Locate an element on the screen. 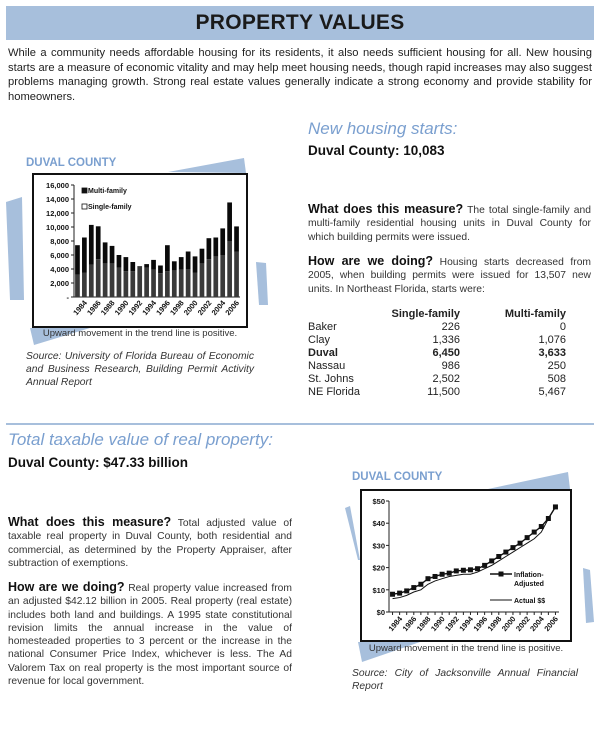 The image size is (600, 732). table-cell-multi: 3,633 is located at coordinates (552, 353).